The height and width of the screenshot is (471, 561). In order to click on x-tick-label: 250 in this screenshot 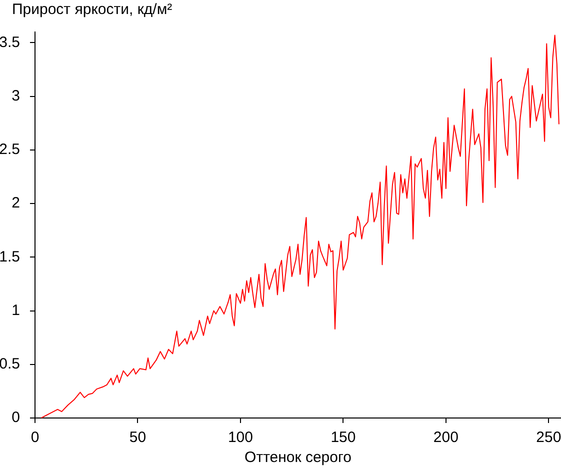, I will do `click(548, 437)`.